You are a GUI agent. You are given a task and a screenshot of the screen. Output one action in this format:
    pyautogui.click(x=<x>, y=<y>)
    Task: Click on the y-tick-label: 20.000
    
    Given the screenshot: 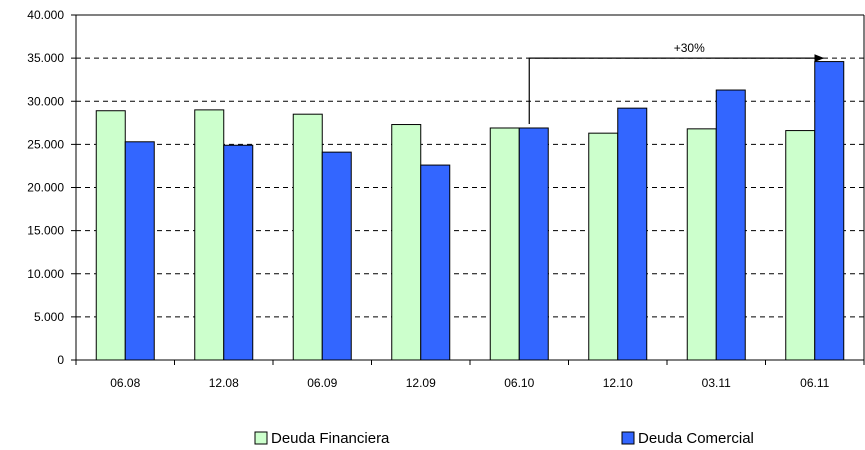 What is the action you would take?
    pyautogui.click(x=45, y=188)
    